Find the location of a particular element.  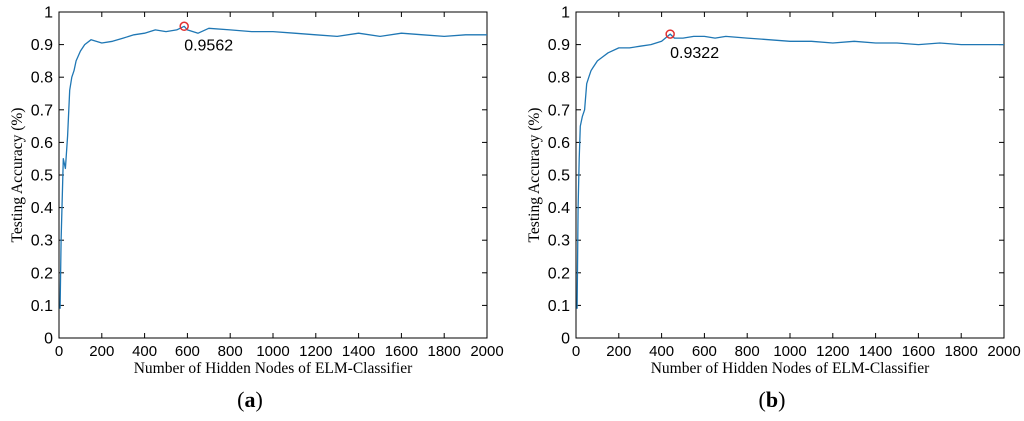

panel-label: (b) is located at coordinates (772, 399).